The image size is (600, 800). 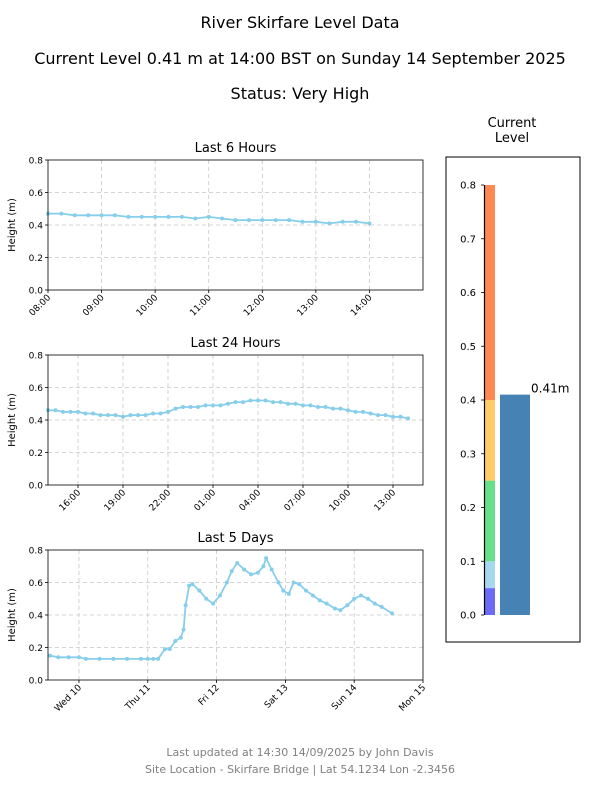 What do you see at coordinates (468, 562) in the screenshot?
I see `gauge-tick-label: 0.1` at bounding box center [468, 562].